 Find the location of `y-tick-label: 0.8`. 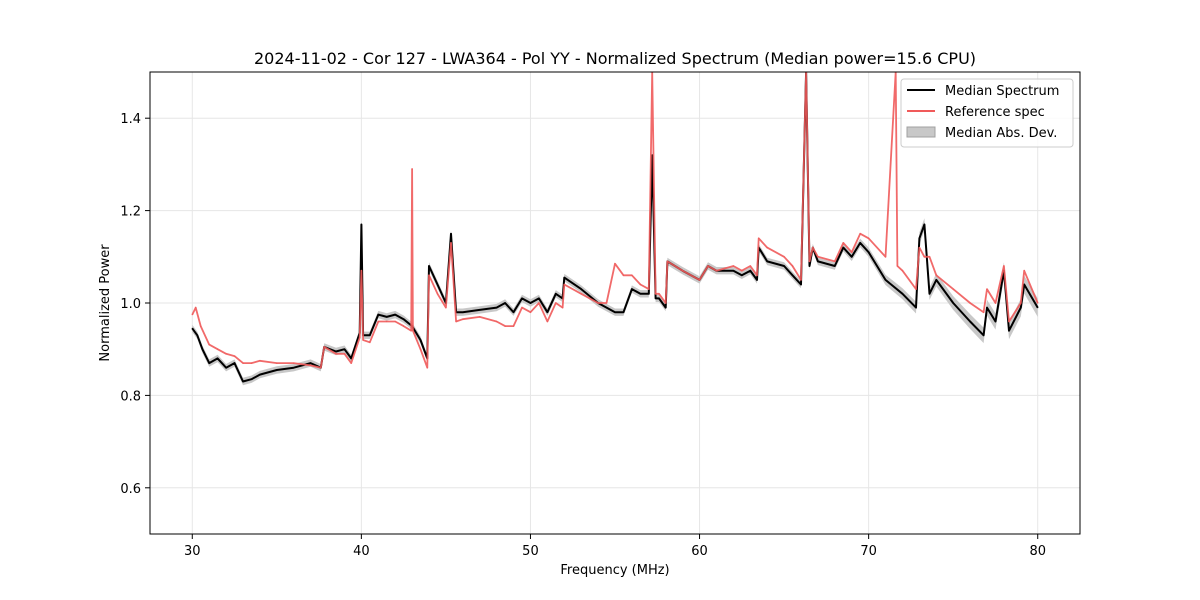

y-tick-label: 0.8 is located at coordinates (130, 396).